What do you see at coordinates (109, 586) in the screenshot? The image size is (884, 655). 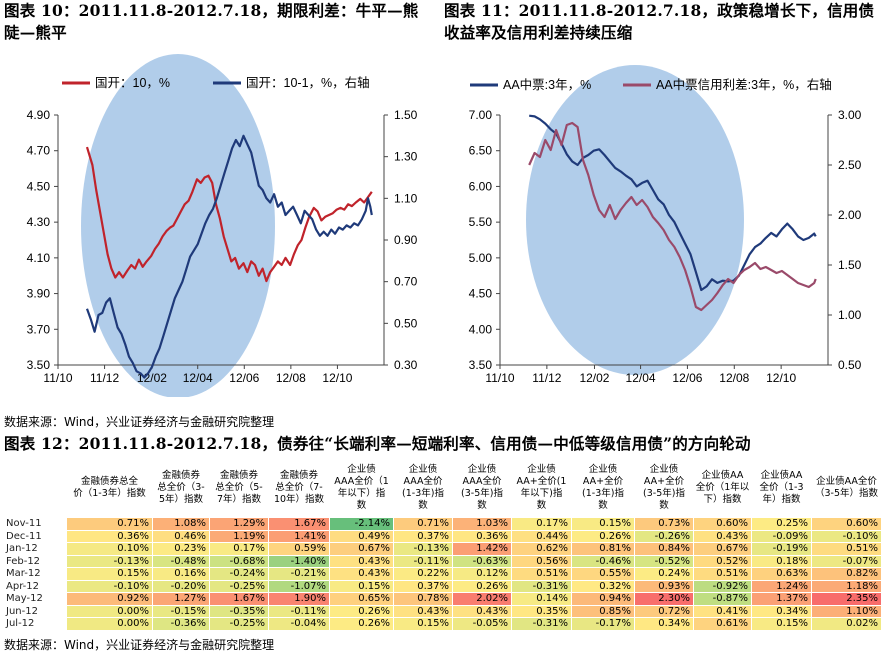 I see `table-cell: -0.10%` at bounding box center [109, 586].